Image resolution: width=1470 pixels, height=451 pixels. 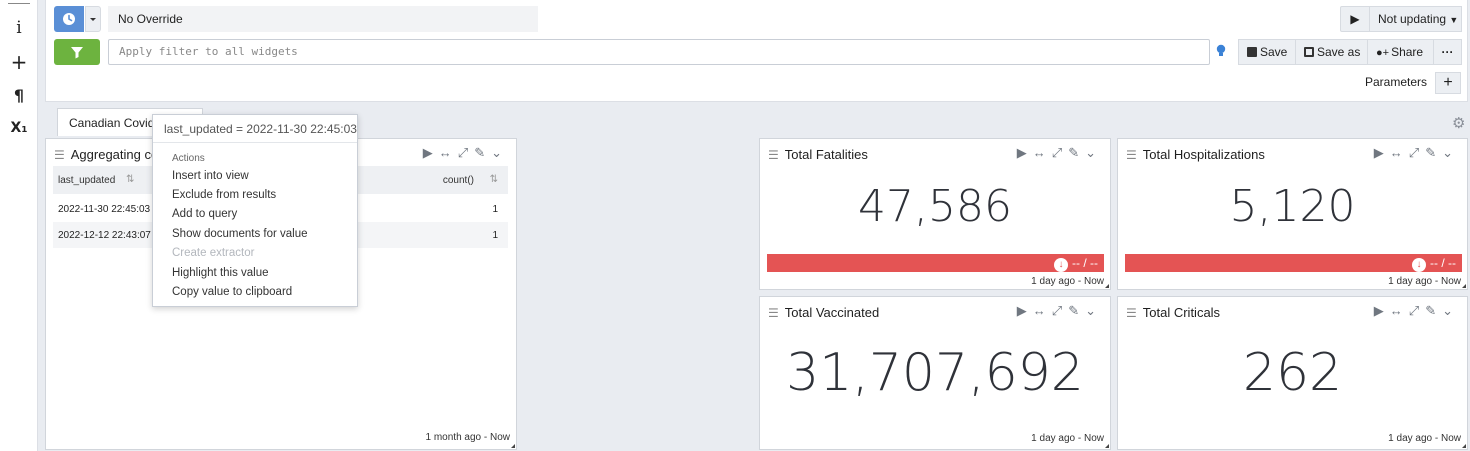 I want to click on refresh-interval-dropdown: Not updating ▼, so click(x=1416, y=19).